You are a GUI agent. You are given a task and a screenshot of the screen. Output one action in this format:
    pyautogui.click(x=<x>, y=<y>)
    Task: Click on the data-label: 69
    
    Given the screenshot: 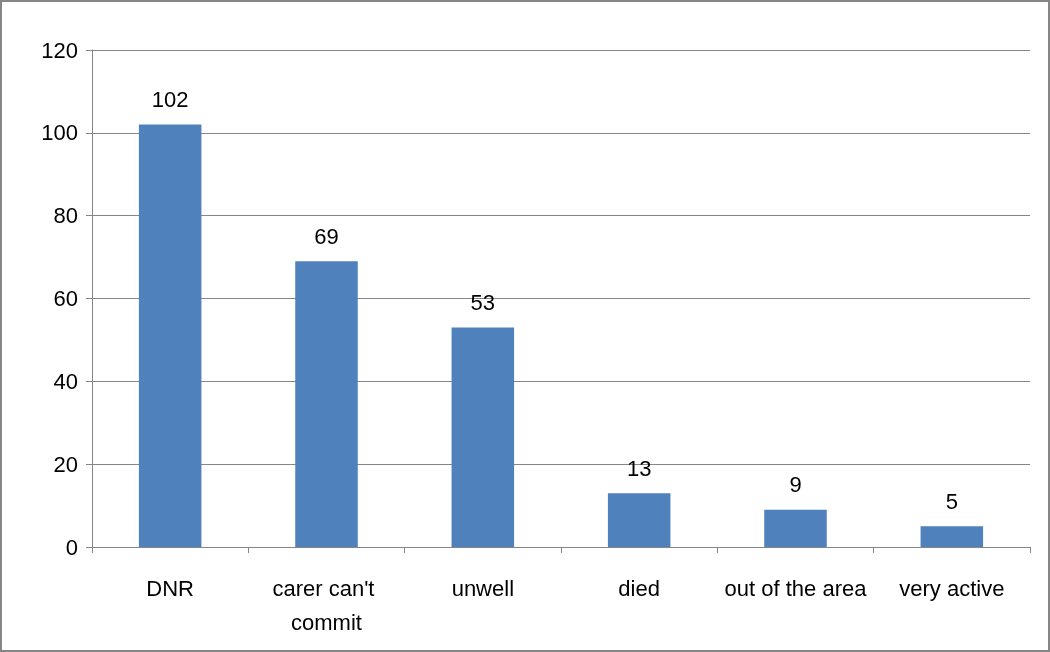 What is the action you would take?
    pyautogui.click(x=326, y=236)
    